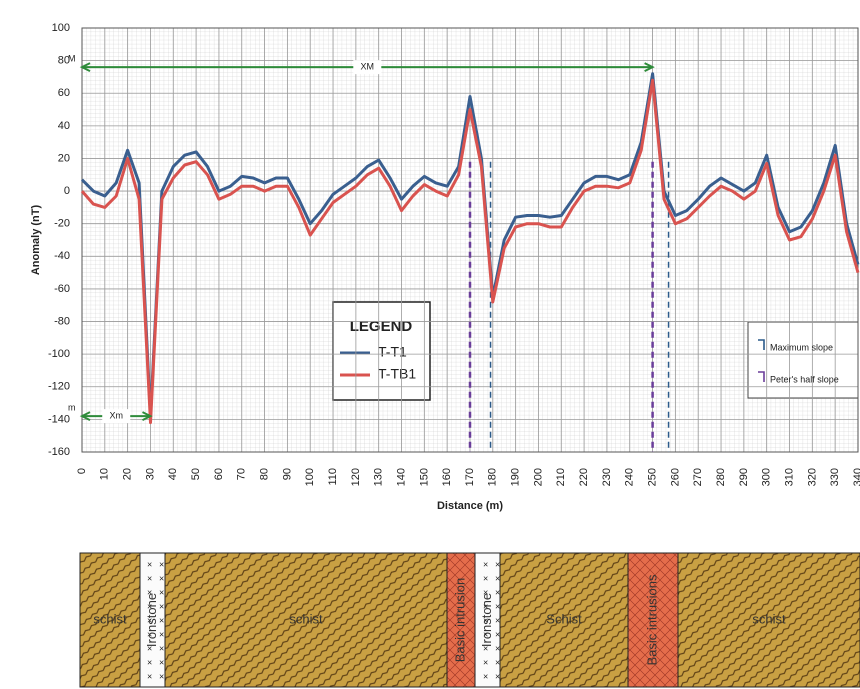 The height and width of the screenshot is (689, 860). What do you see at coordinates (698, 477) in the screenshot?
I see `x-tick-label: 270` at bounding box center [698, 477].